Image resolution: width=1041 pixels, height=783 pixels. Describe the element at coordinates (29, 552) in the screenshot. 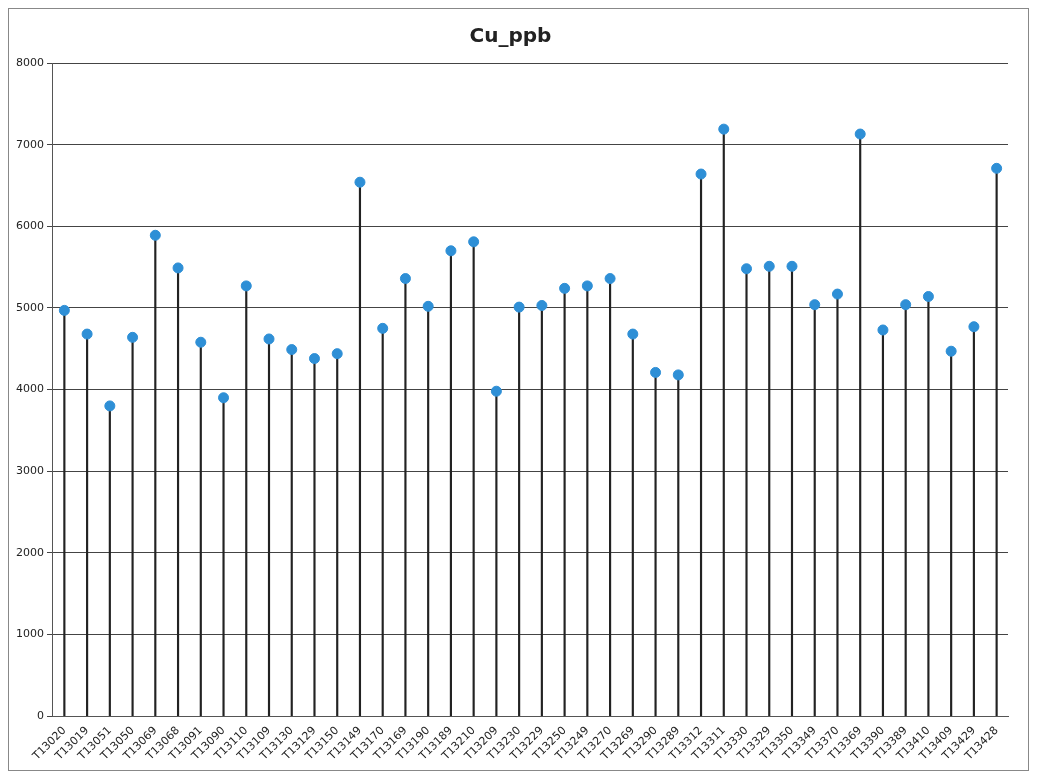

I see `y-tick-label: 2000` at that location.